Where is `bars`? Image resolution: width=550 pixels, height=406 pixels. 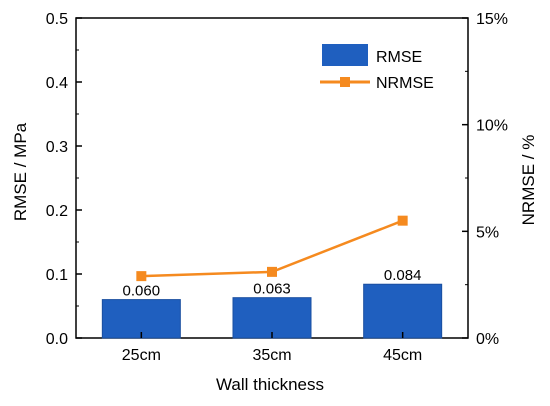 bars is located at coordinates (272, 311).